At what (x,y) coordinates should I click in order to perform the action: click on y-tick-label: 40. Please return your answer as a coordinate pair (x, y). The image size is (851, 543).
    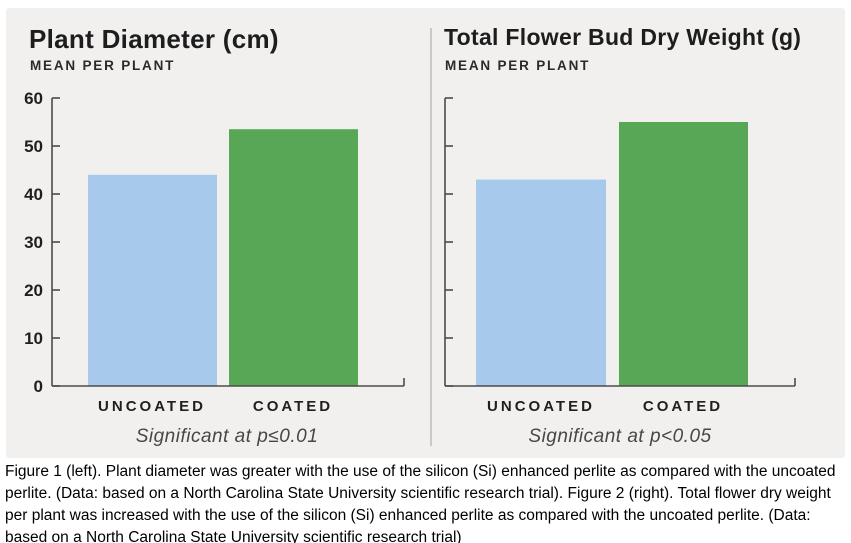
    Looking at the image, I should click on (33, 194).